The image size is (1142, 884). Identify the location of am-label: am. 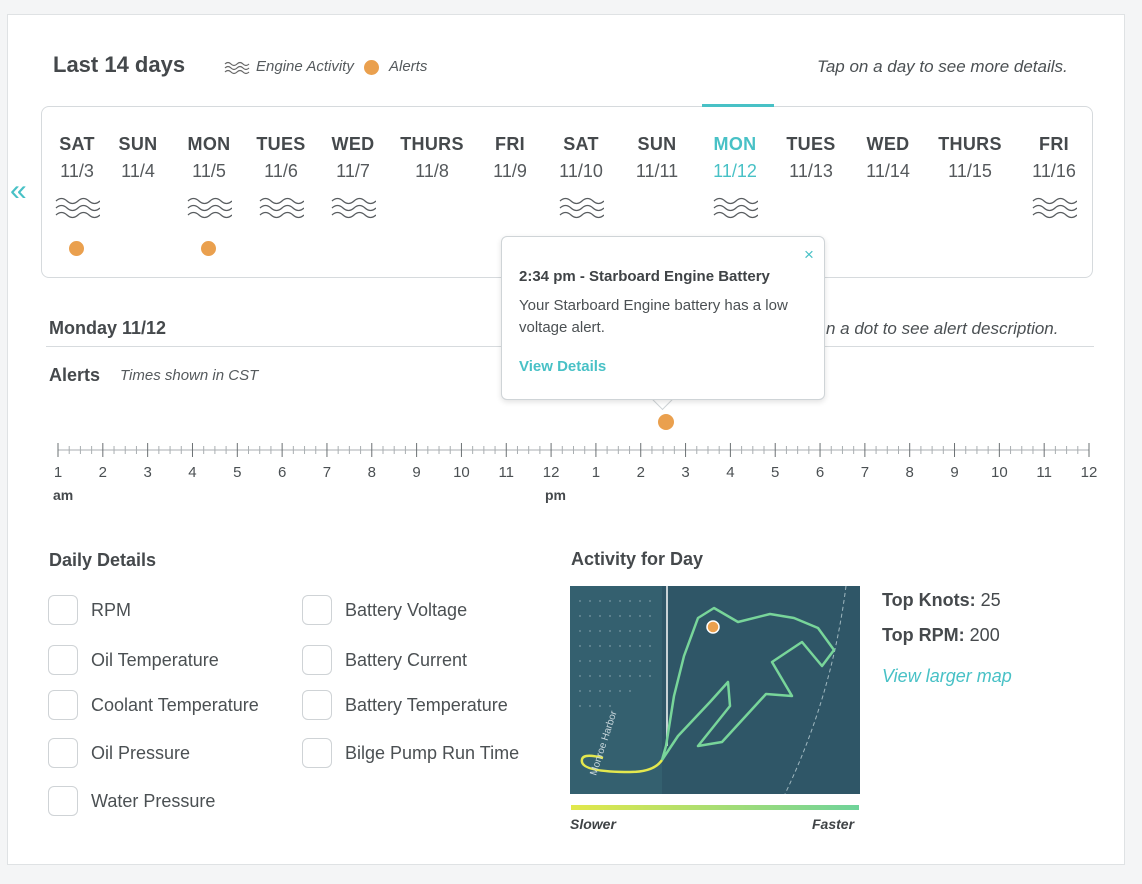
(63, 495).